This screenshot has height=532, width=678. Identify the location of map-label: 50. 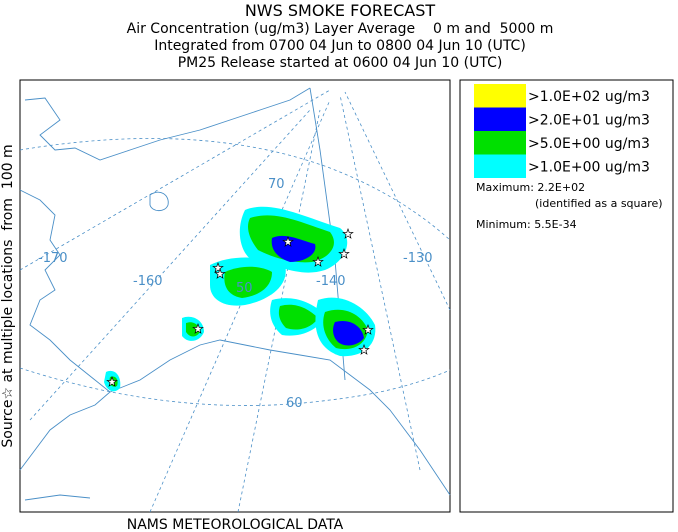
(244, 288).